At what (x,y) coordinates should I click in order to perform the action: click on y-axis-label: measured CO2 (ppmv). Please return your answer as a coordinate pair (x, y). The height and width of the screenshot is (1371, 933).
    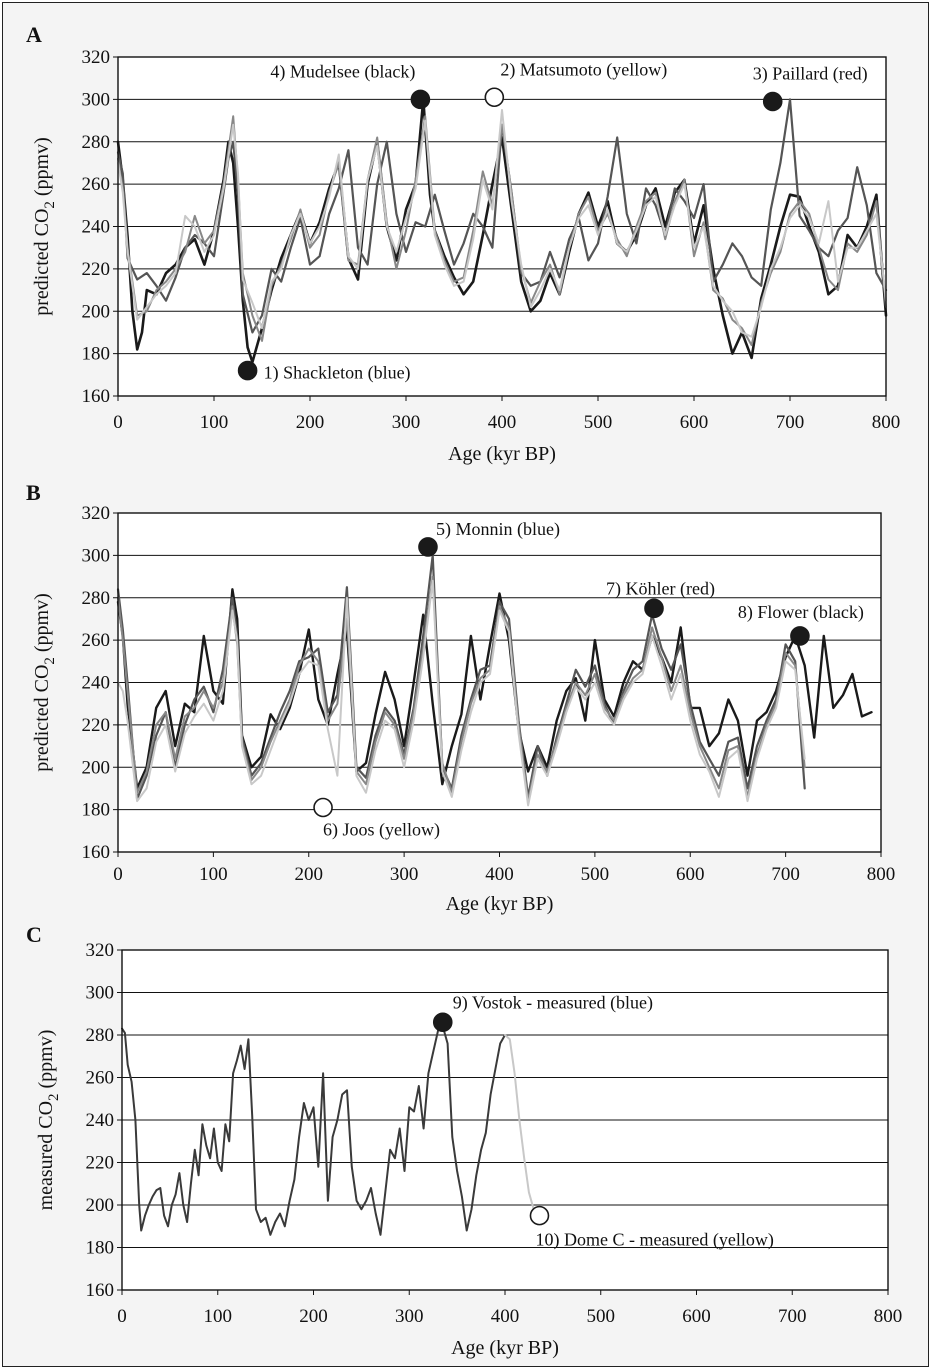
    Looking at the image, I should click on (48, 1120).